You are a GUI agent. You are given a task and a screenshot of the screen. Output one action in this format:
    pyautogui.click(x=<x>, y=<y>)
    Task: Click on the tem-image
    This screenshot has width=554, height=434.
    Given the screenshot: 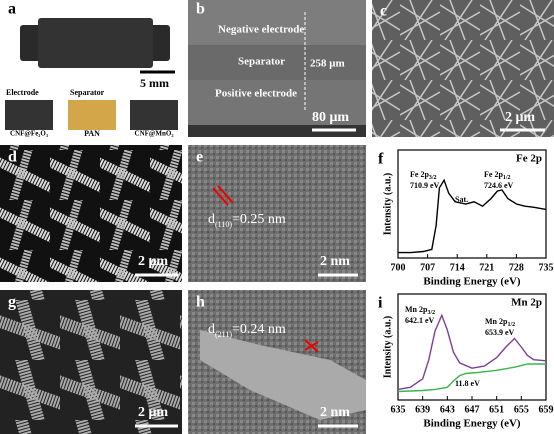 What is the action you would take?
    pyautogui.click(x=277, y=213)
    